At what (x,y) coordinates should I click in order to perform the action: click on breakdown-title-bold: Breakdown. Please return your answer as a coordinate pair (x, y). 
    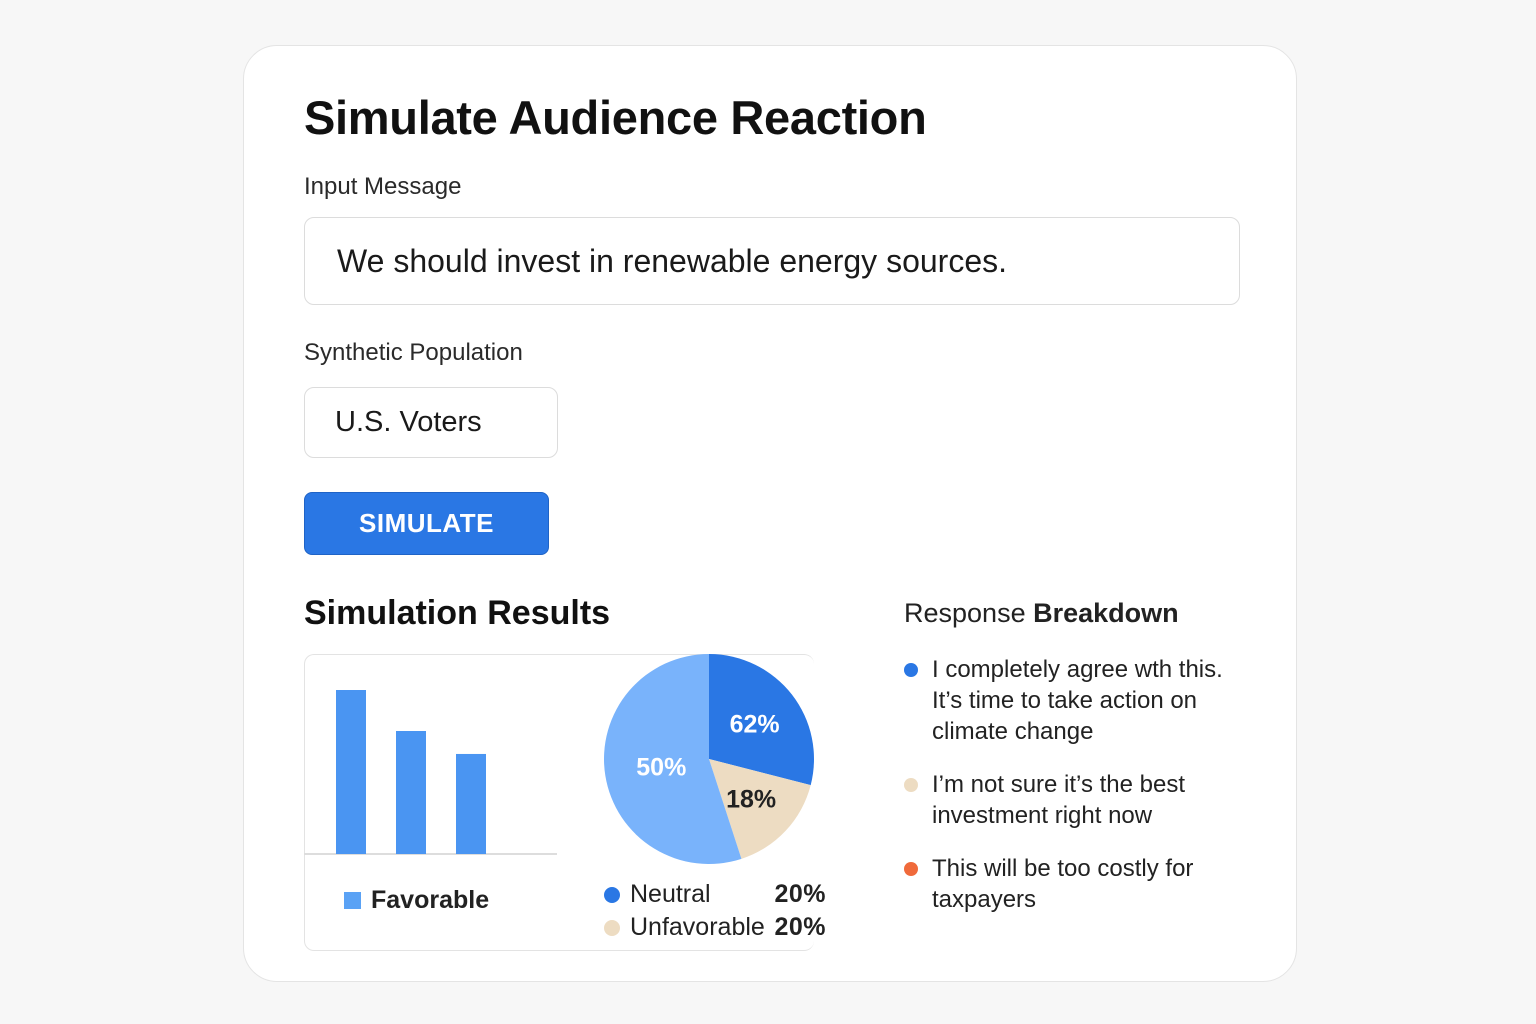
    Looking at the image, I should click on (1106, 613).